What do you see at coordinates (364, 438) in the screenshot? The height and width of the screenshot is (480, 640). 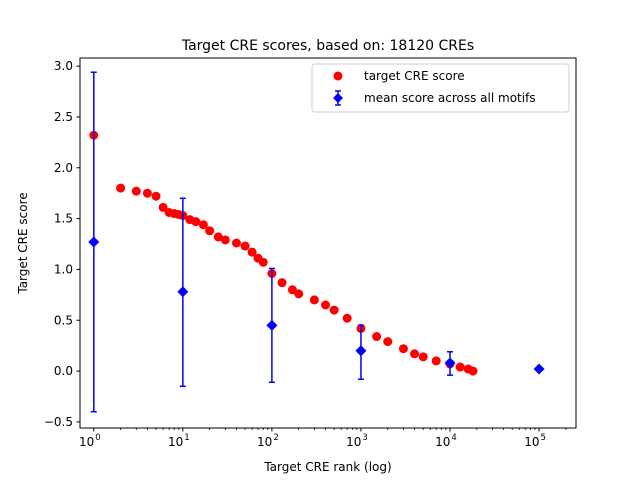 I see `x-tick-label-exponent: 3` at bounding box center [364, 438].